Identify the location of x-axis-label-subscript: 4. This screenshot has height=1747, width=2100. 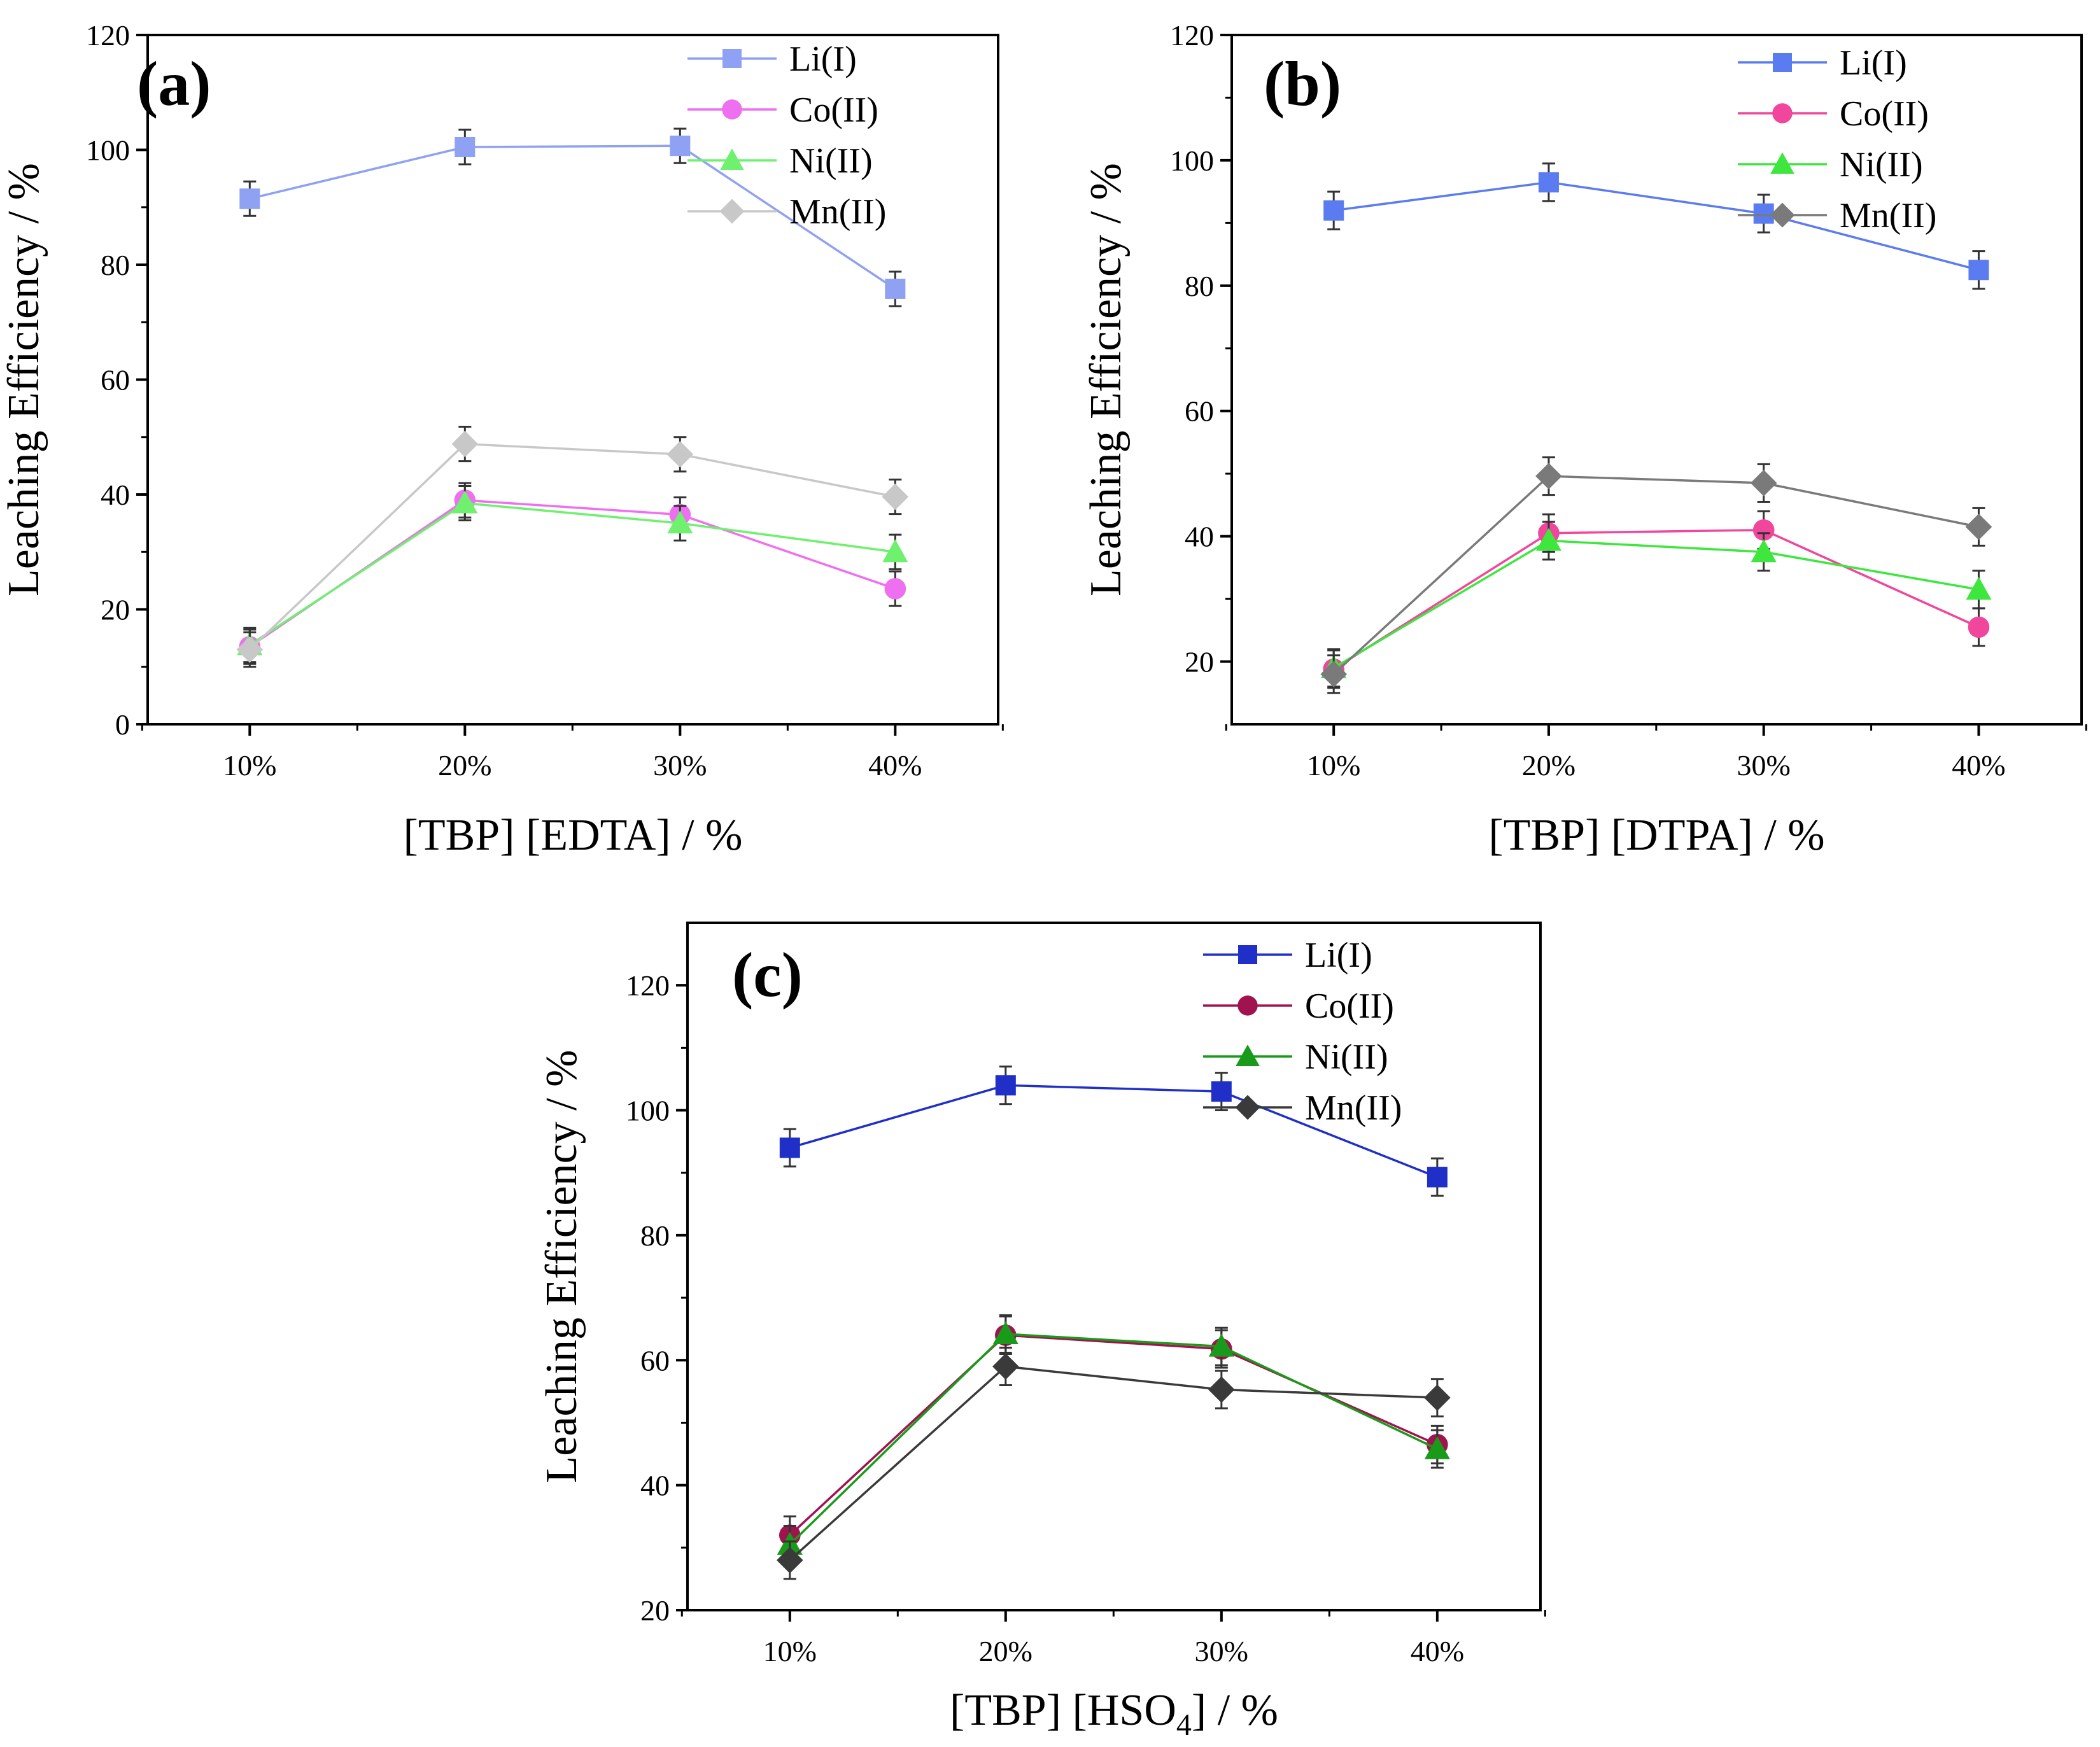
(1184, 1725).